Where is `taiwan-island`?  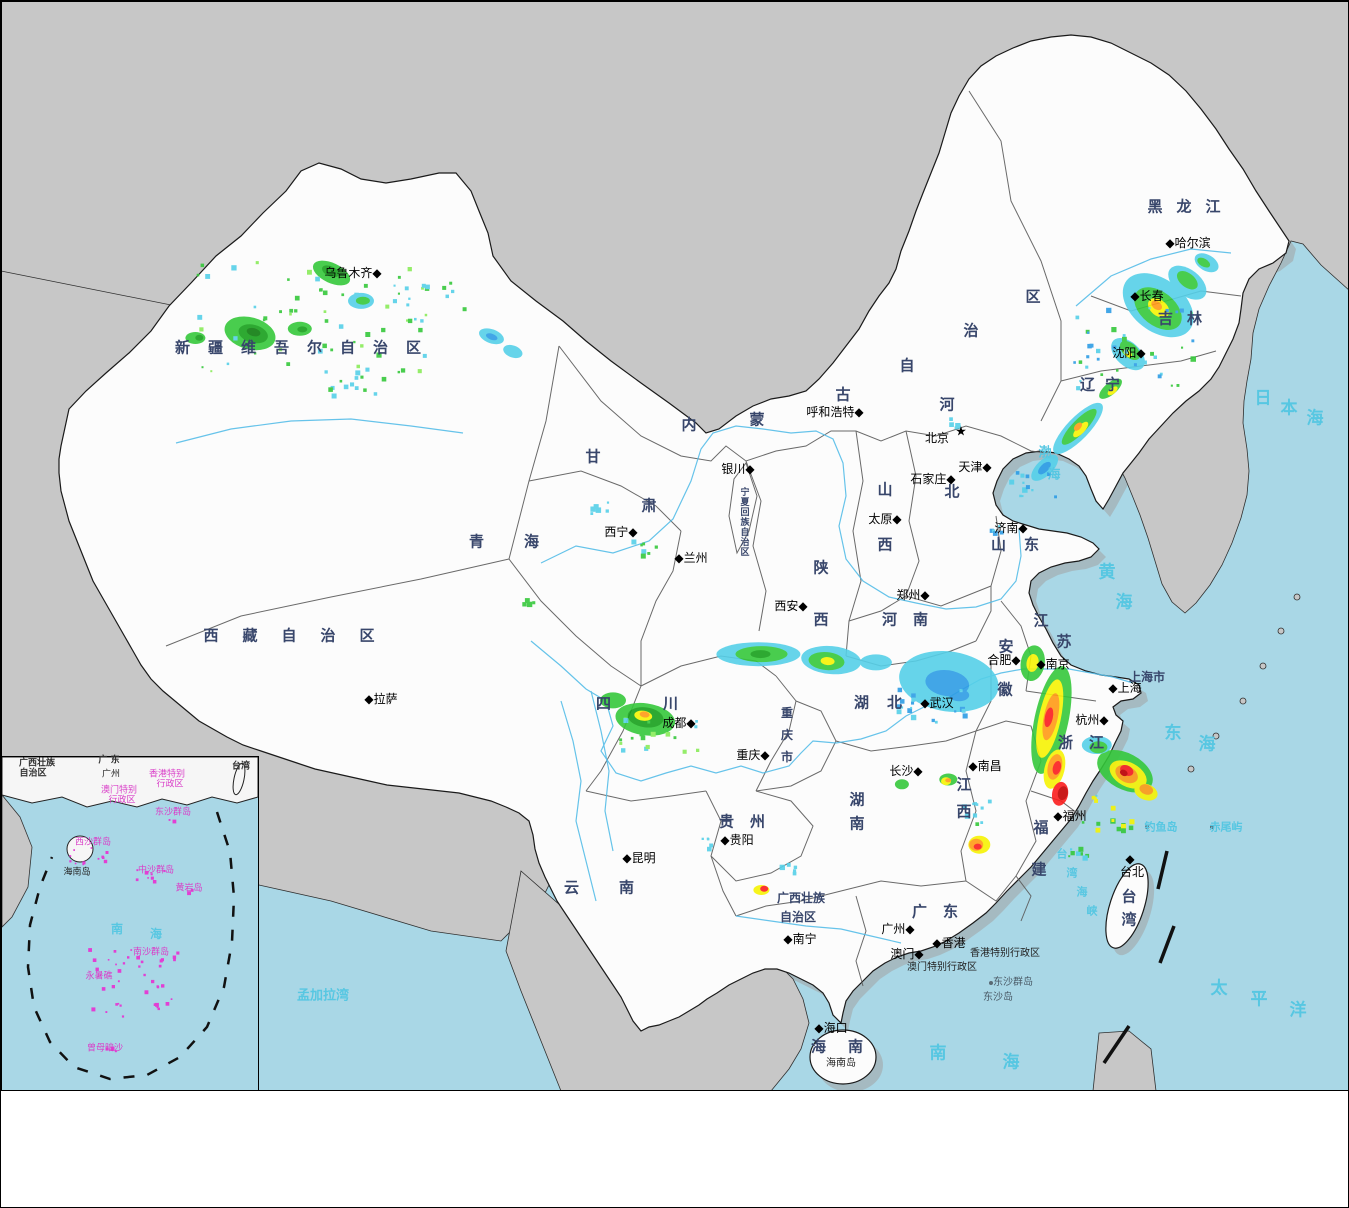
taiwan-island is located at coordinates (1127, 906).